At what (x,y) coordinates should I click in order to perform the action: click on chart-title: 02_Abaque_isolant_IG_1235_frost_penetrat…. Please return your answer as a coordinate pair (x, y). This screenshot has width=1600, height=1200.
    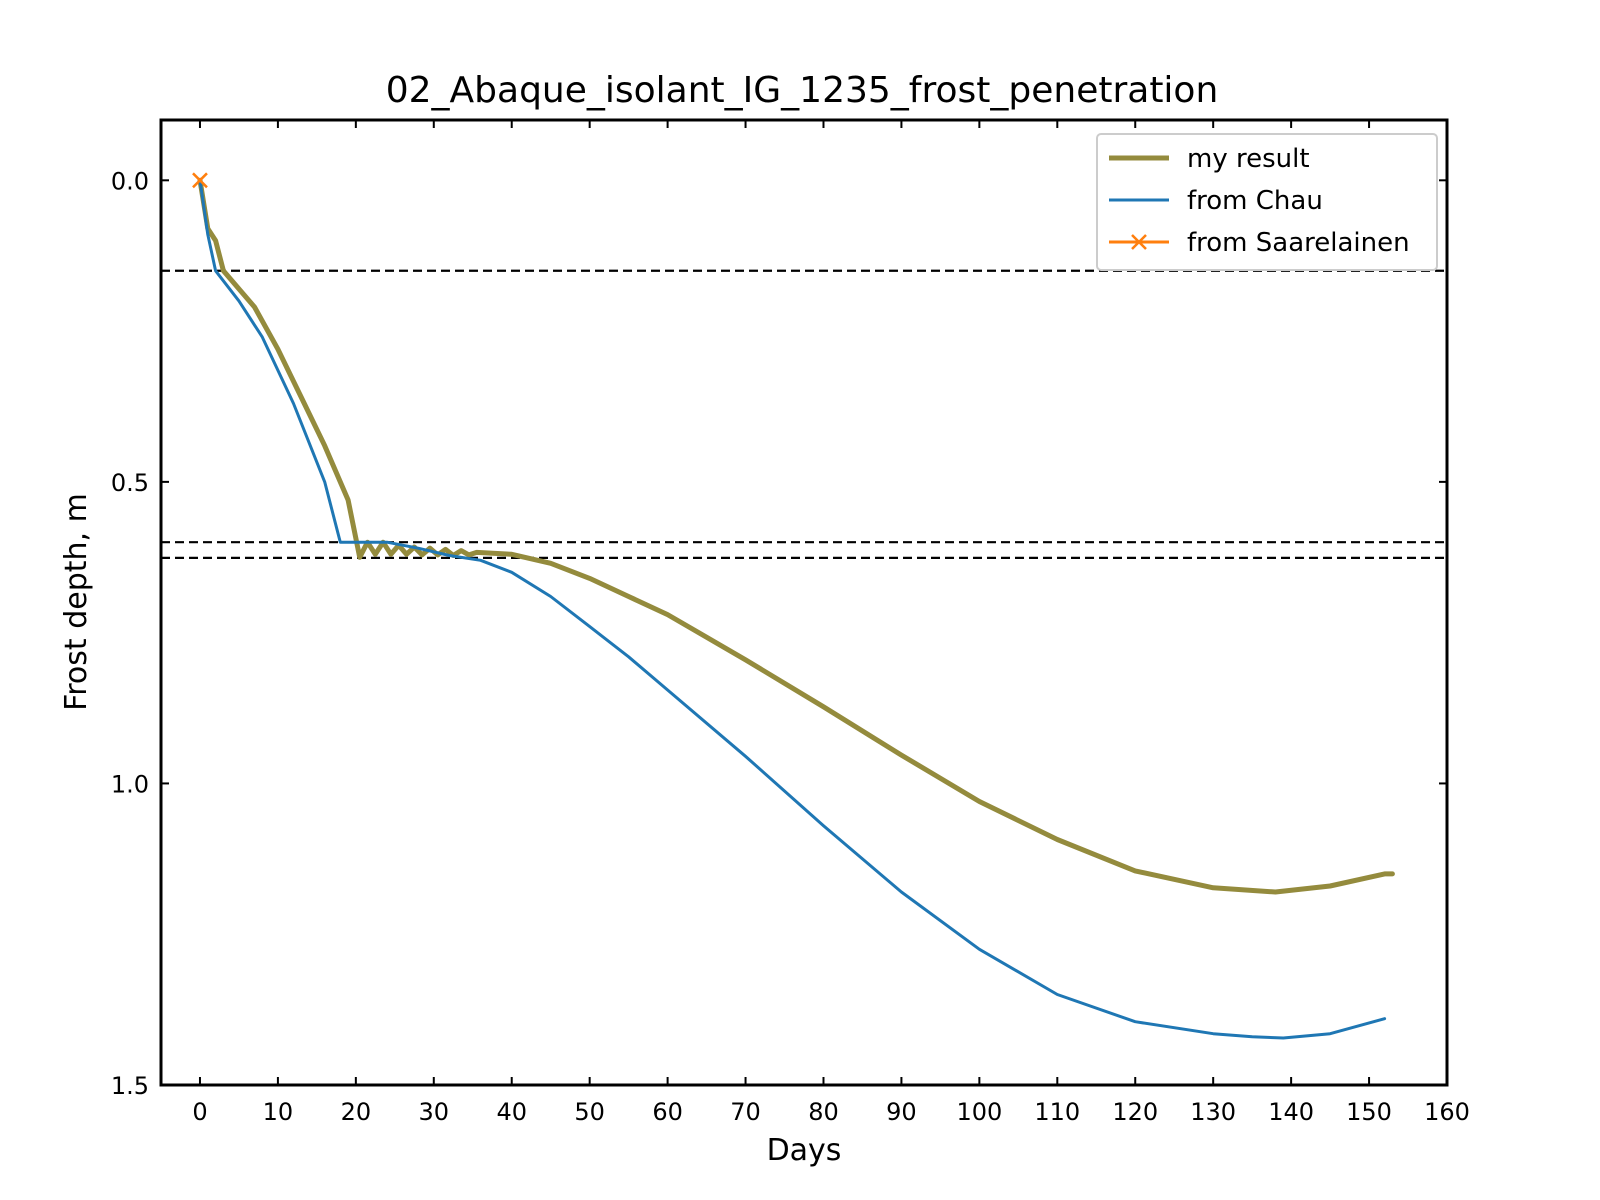
    Looking at the image, I should click on (802, 90).